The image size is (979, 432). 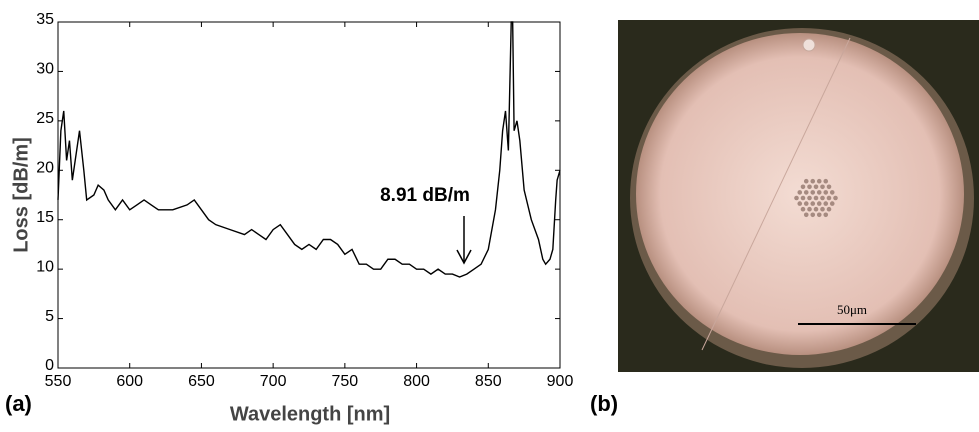 What do you see at coordinates (45, 168) in the screenshot?
I see `y-tick-label: 20` at bounding box center [45, 168].